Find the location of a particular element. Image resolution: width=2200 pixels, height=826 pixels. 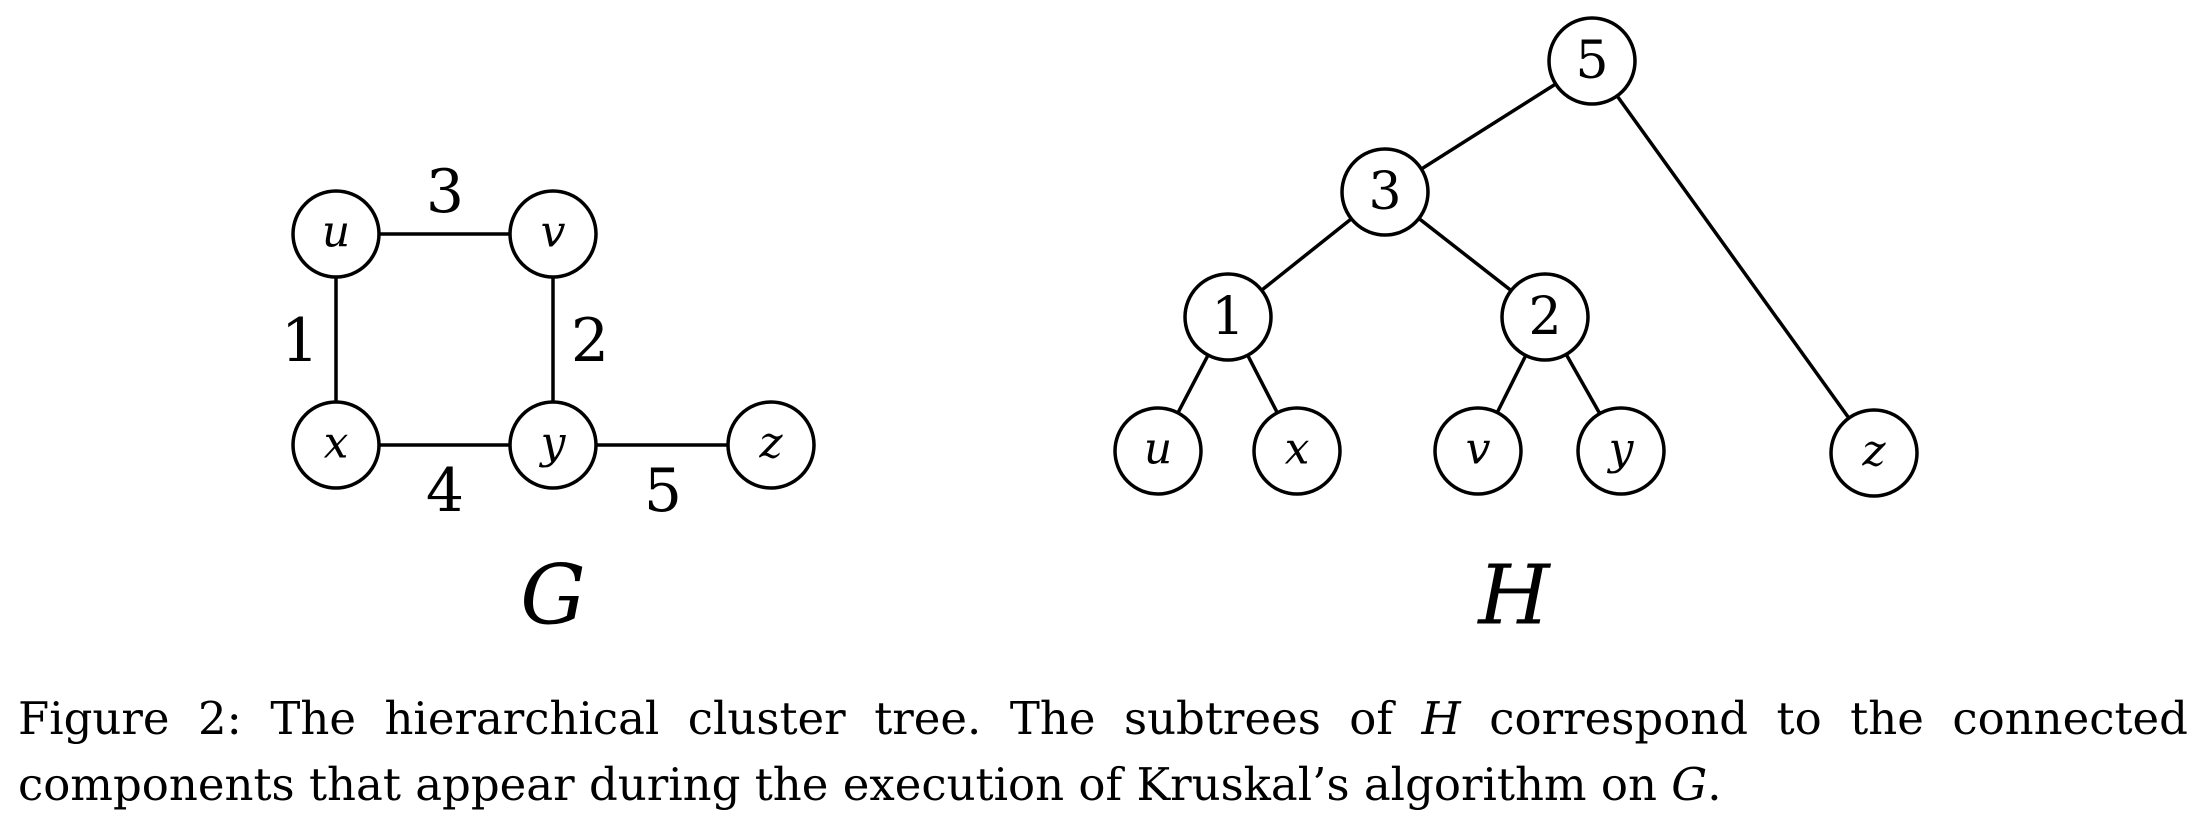

tree-edge-5-z is located at coordinates (1733, 257).